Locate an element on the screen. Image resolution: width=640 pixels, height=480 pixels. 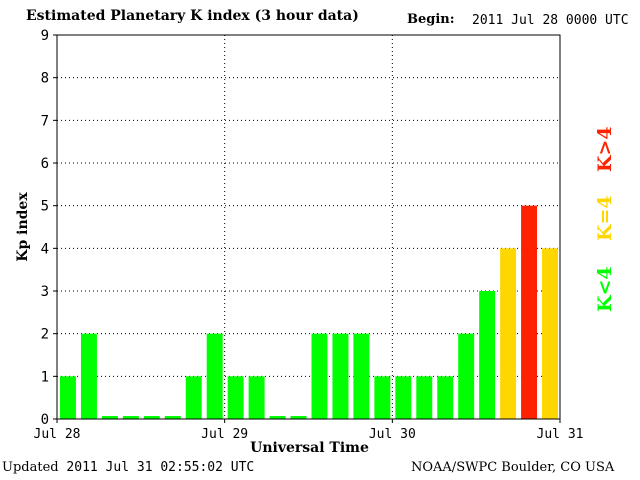
y-axis-label: Kp index is located at coordinates (23, 227).